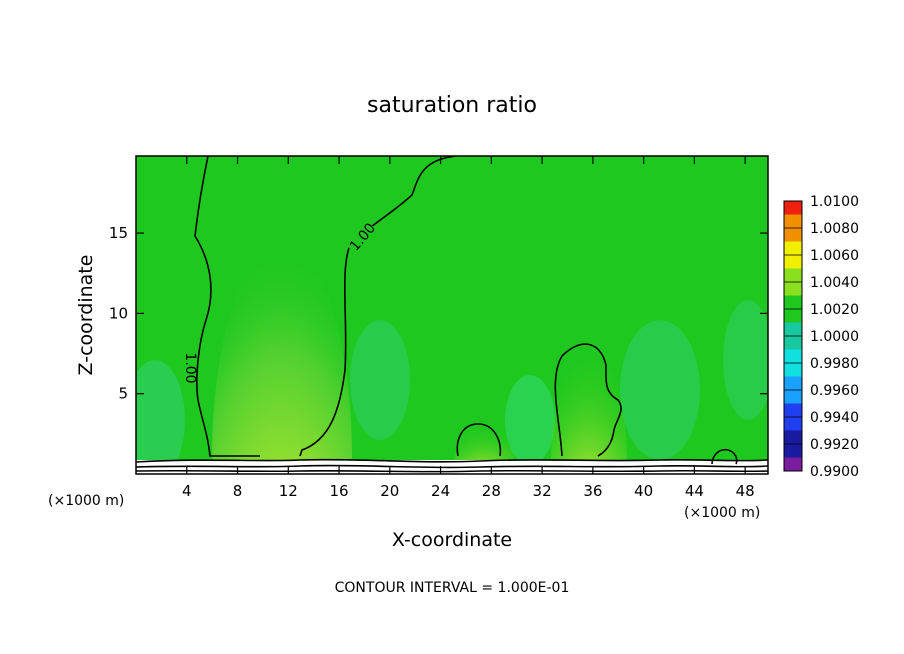  I want to click on x-tick-label: 28, so click(491, 491).